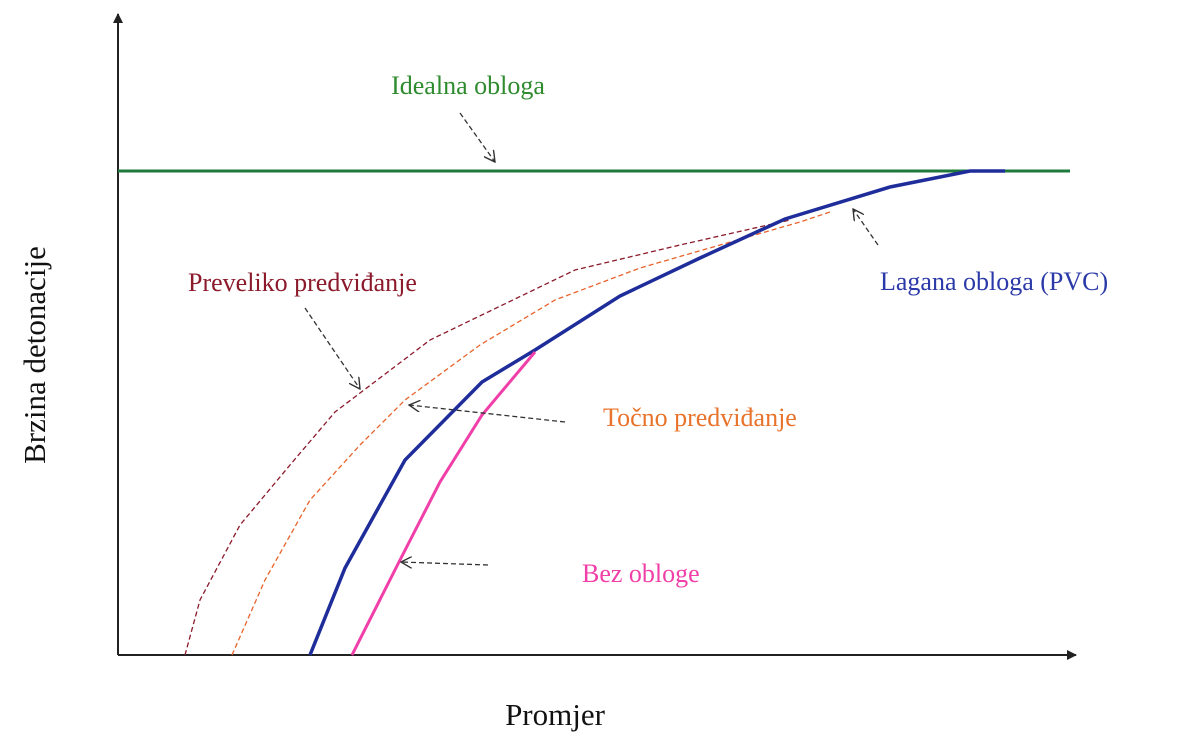 The height and width of the screenshot is (740, 1195). What do you see at coordinates (700, 417) in the screenshot?
I see `label: Točno predviđanje` at bounding box center [700, 417].